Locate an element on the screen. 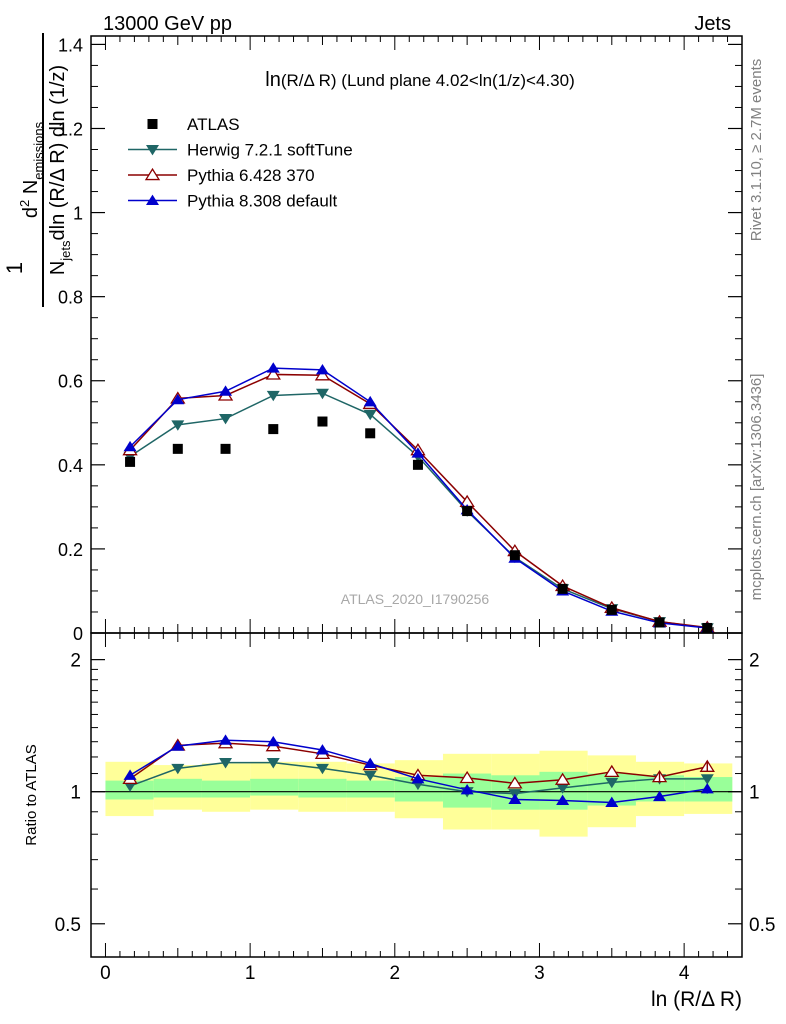  legend-entry: Pythia 8.308 default is located at coordinates (233, 201).